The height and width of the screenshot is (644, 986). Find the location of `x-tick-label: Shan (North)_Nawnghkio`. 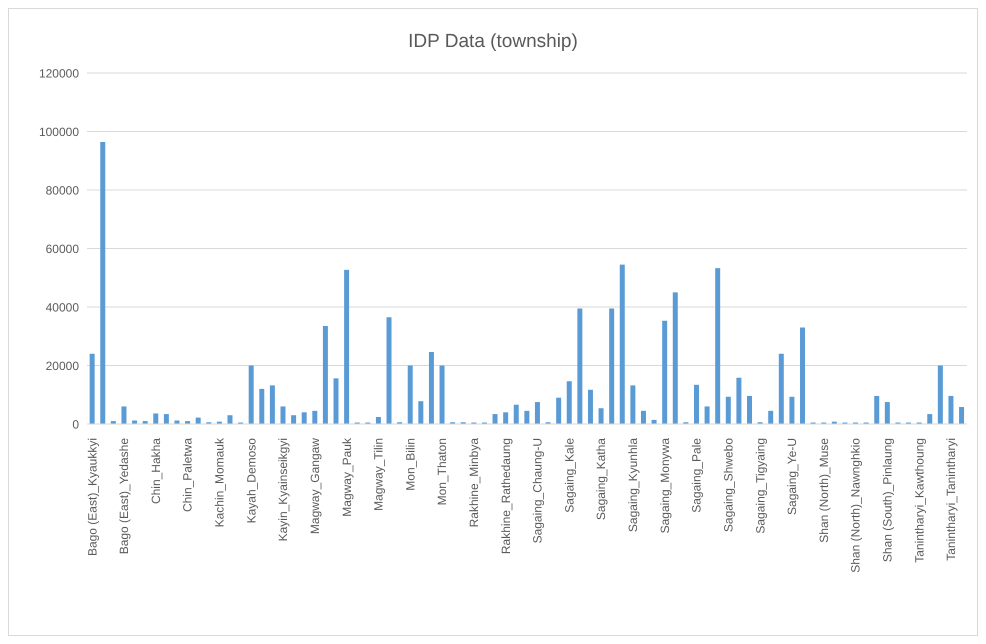

x-tick-label: Shan (North)_Nawnghkio is located at coordinates (855, 505).